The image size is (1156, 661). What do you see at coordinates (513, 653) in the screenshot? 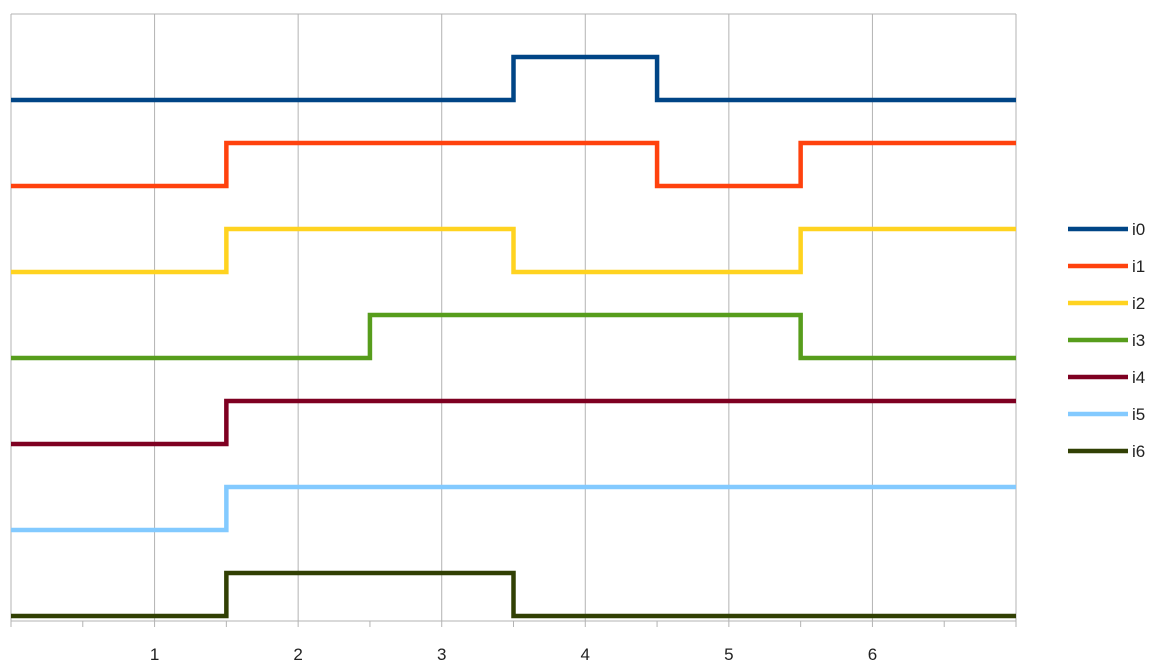
I see `x-axis-ticks: 1 2 3 4 5 6` at bounding box center [513, 653].